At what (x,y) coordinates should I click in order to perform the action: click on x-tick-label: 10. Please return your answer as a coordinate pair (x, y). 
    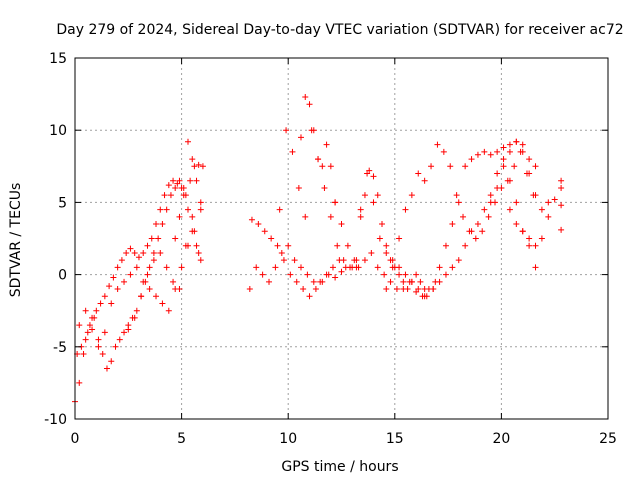
    Looking at the image, I should click on (288, 439).